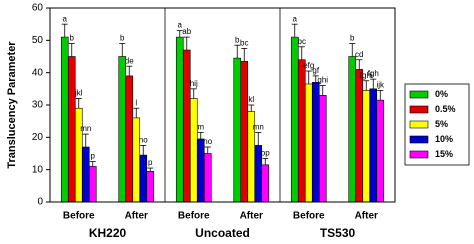 This screenshot has height=244, width=474. Describe the element at coordinates (265, 152) in the screenshot. I see `significance-letter: op` at that location.